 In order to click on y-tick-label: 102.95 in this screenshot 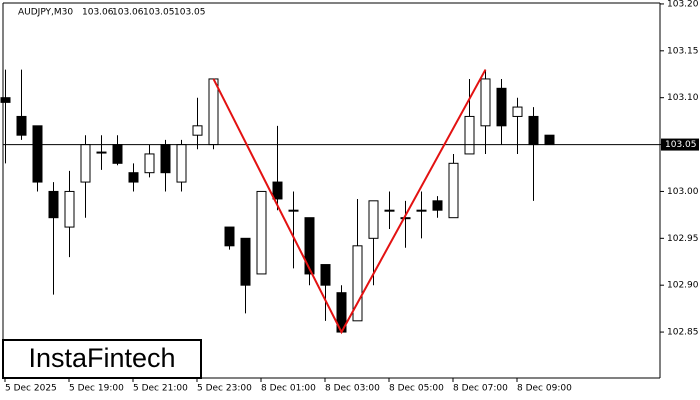, I will do `click(683, 239)`.